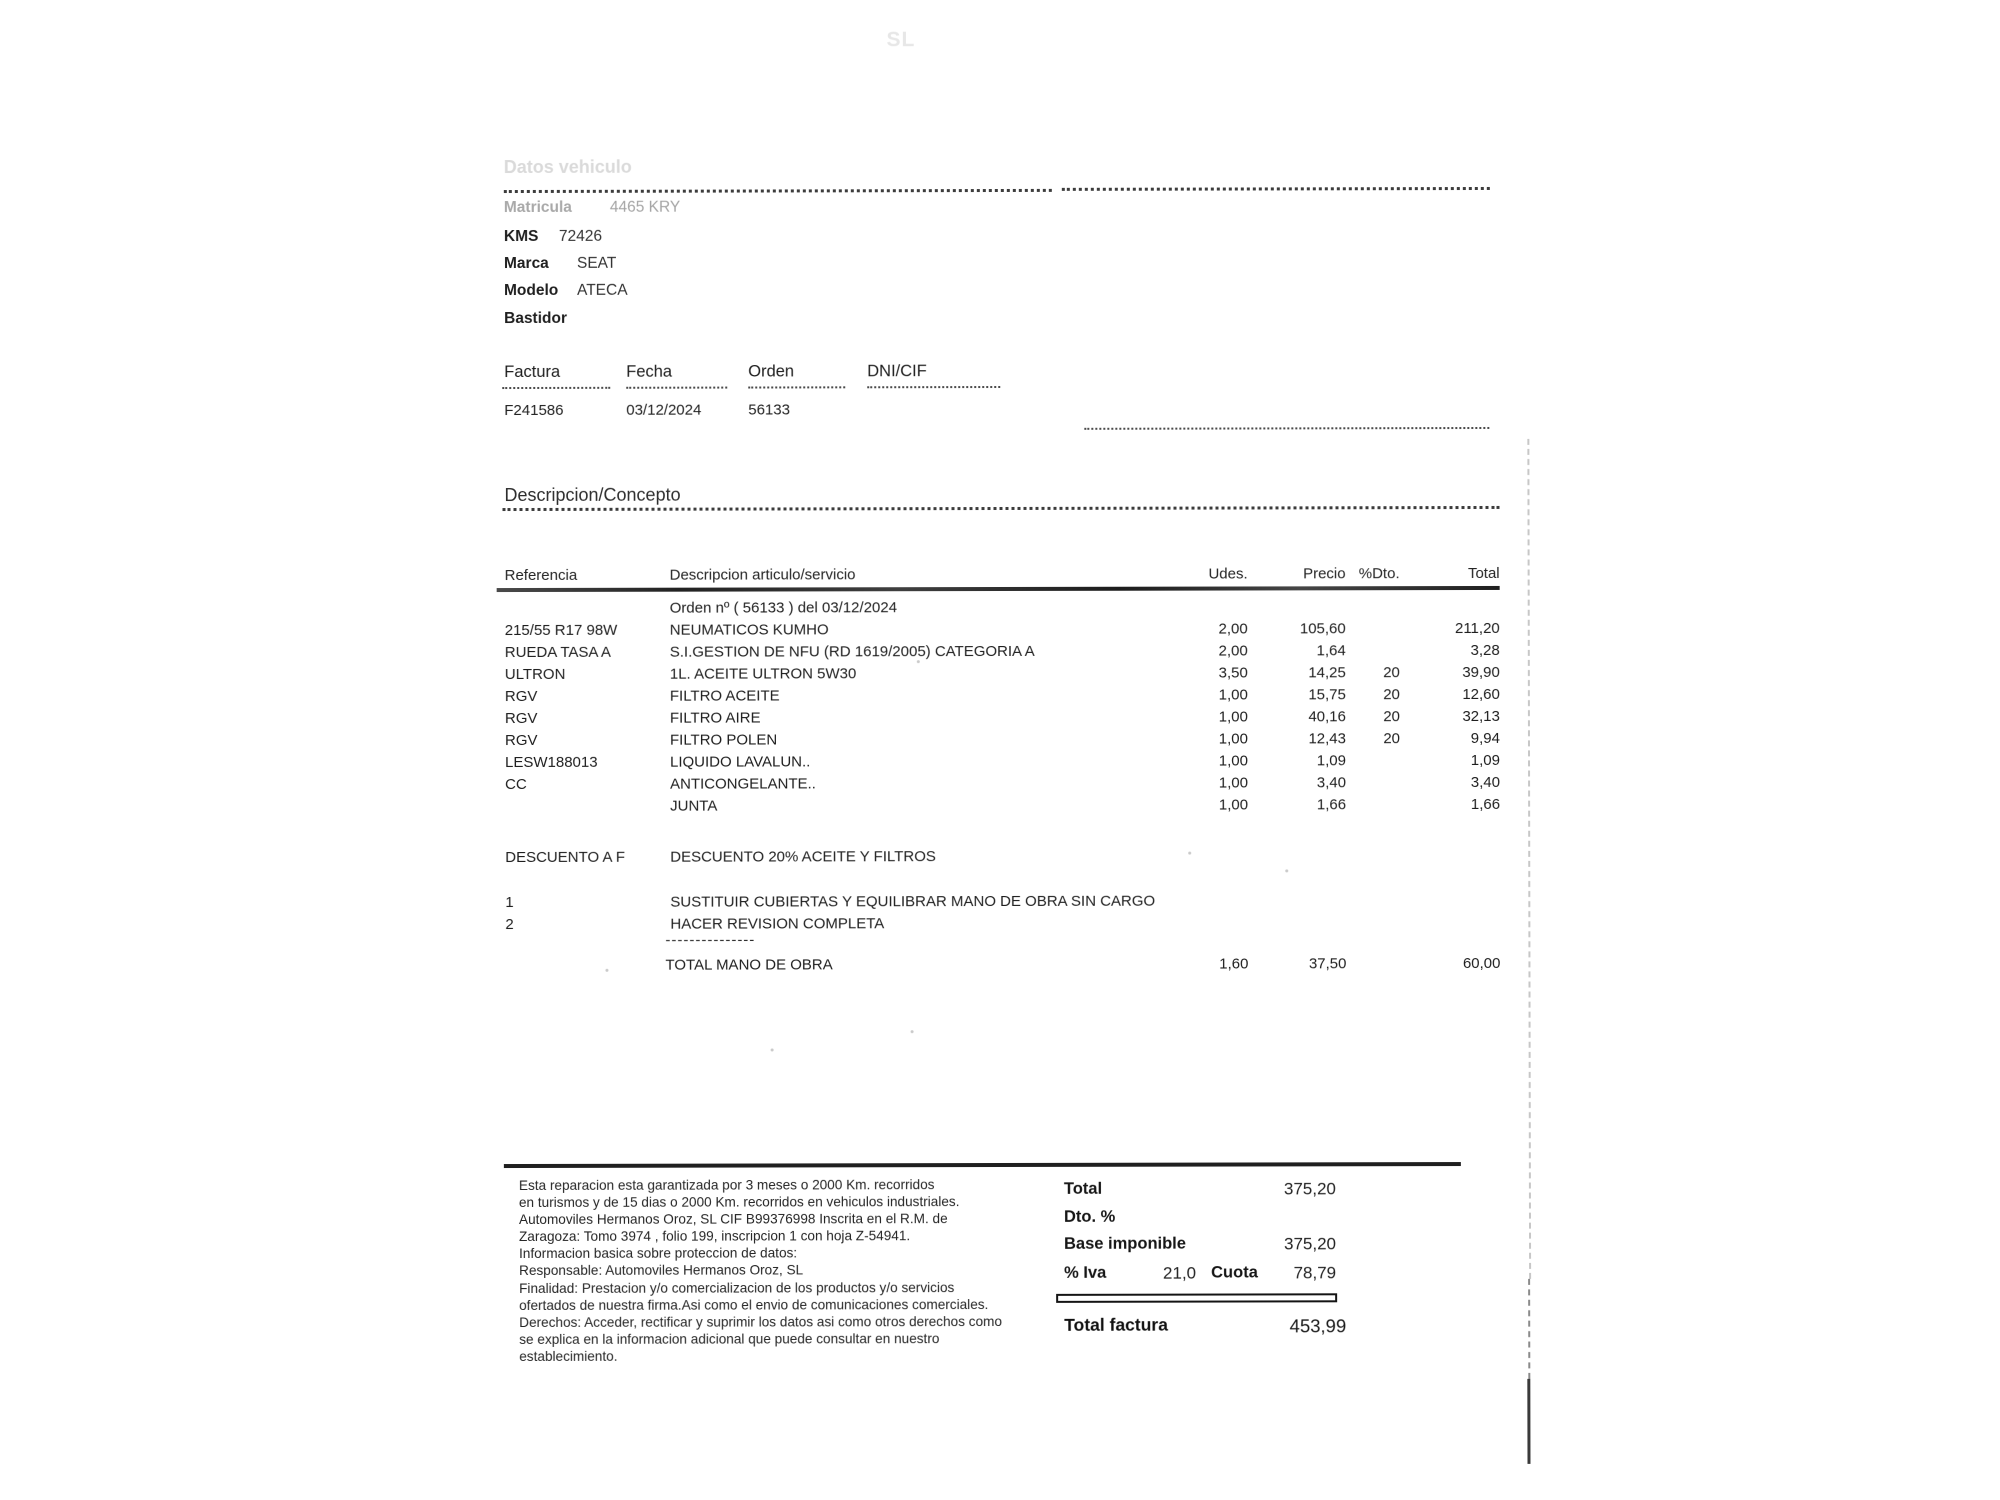  What do you see at coordinates (1322, 628) in the screenshot?
I see `cell-price: 105,60` at bounding box center [1322, 628].